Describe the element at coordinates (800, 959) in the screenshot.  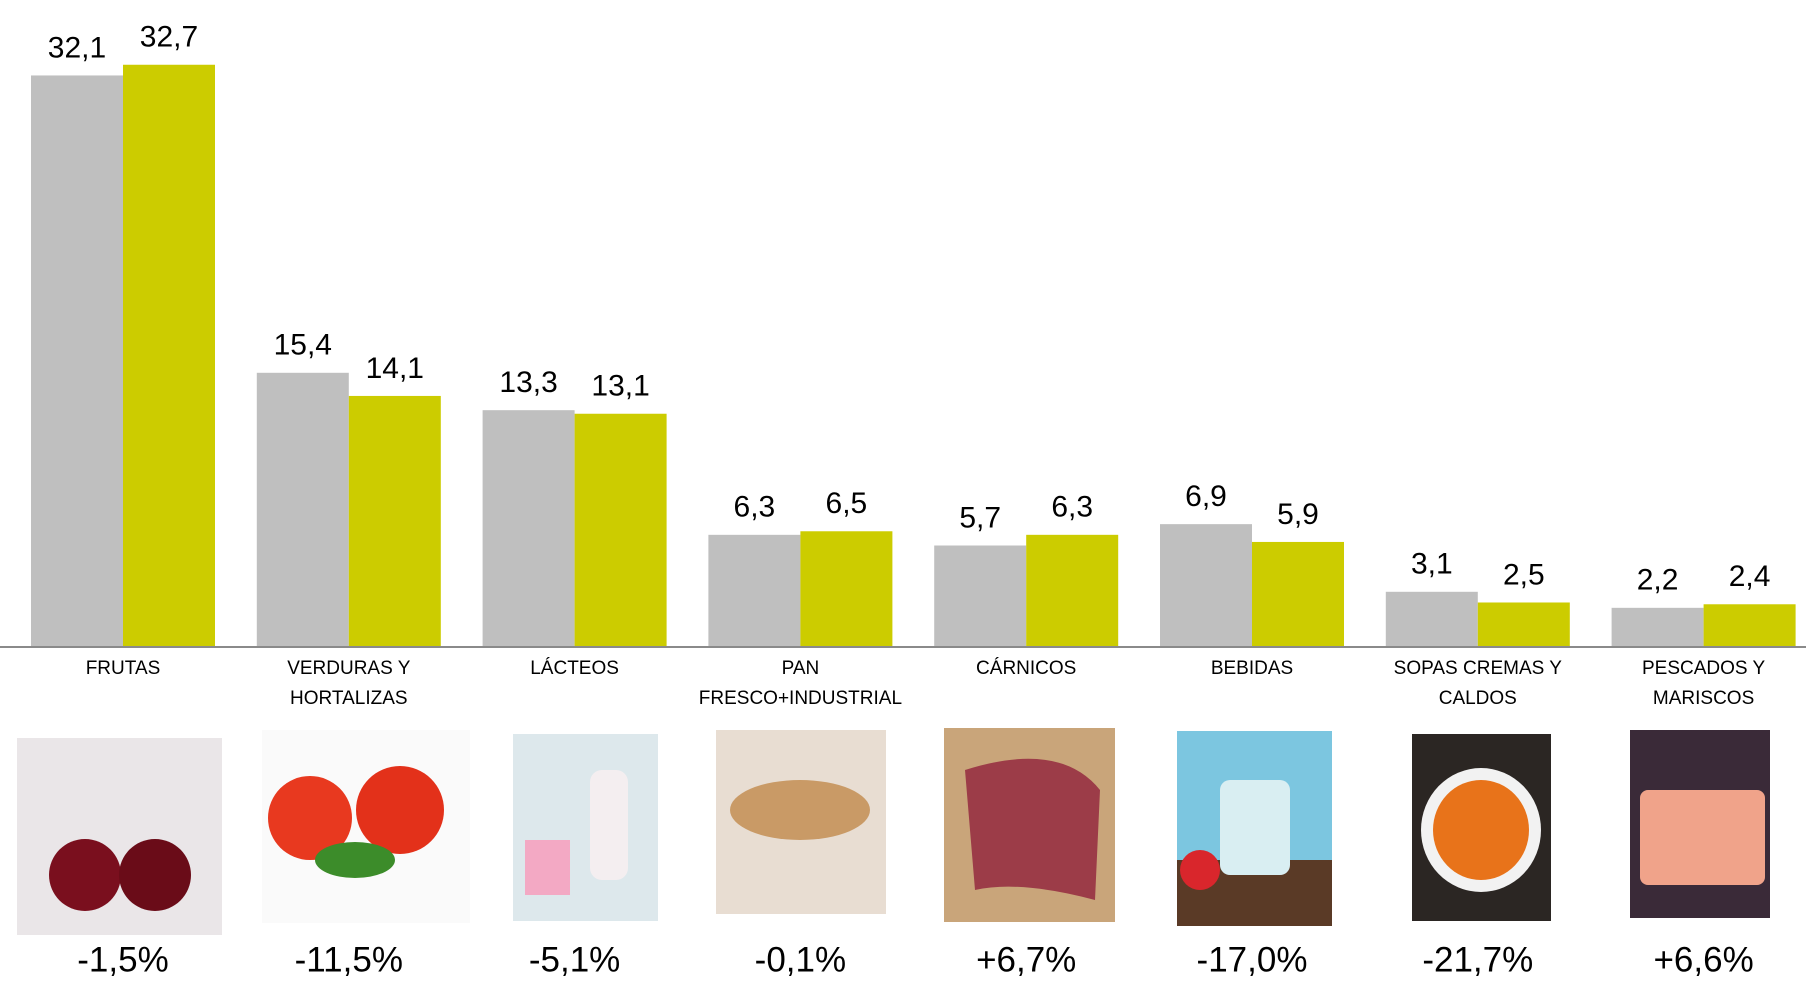
I see `change-label: -0,1%` at that location.